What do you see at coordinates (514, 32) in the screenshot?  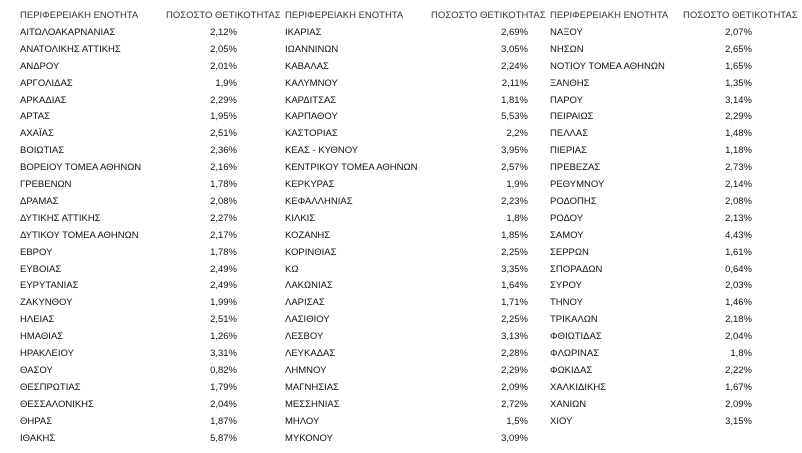 I see `positivity-rate: 2,69%` at bounding box center [514, 32].